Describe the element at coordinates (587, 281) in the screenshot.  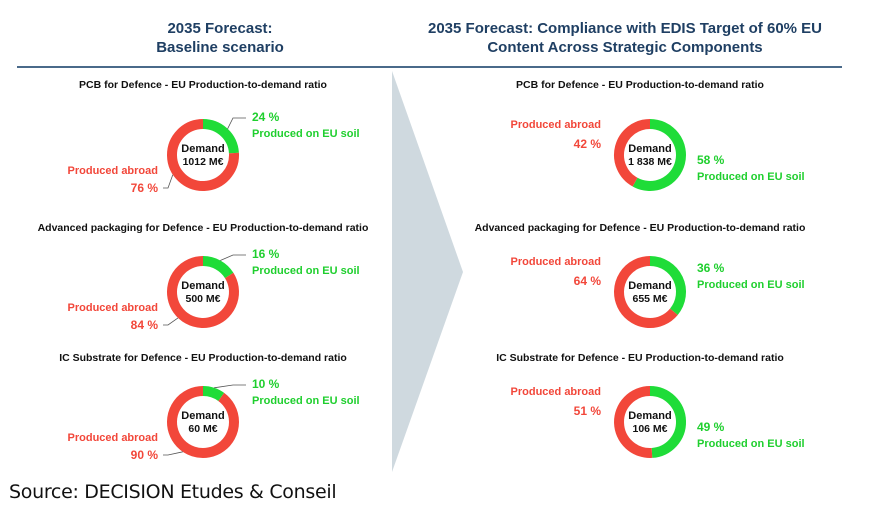
I see `abroad-percentage: 64 %` at that location.